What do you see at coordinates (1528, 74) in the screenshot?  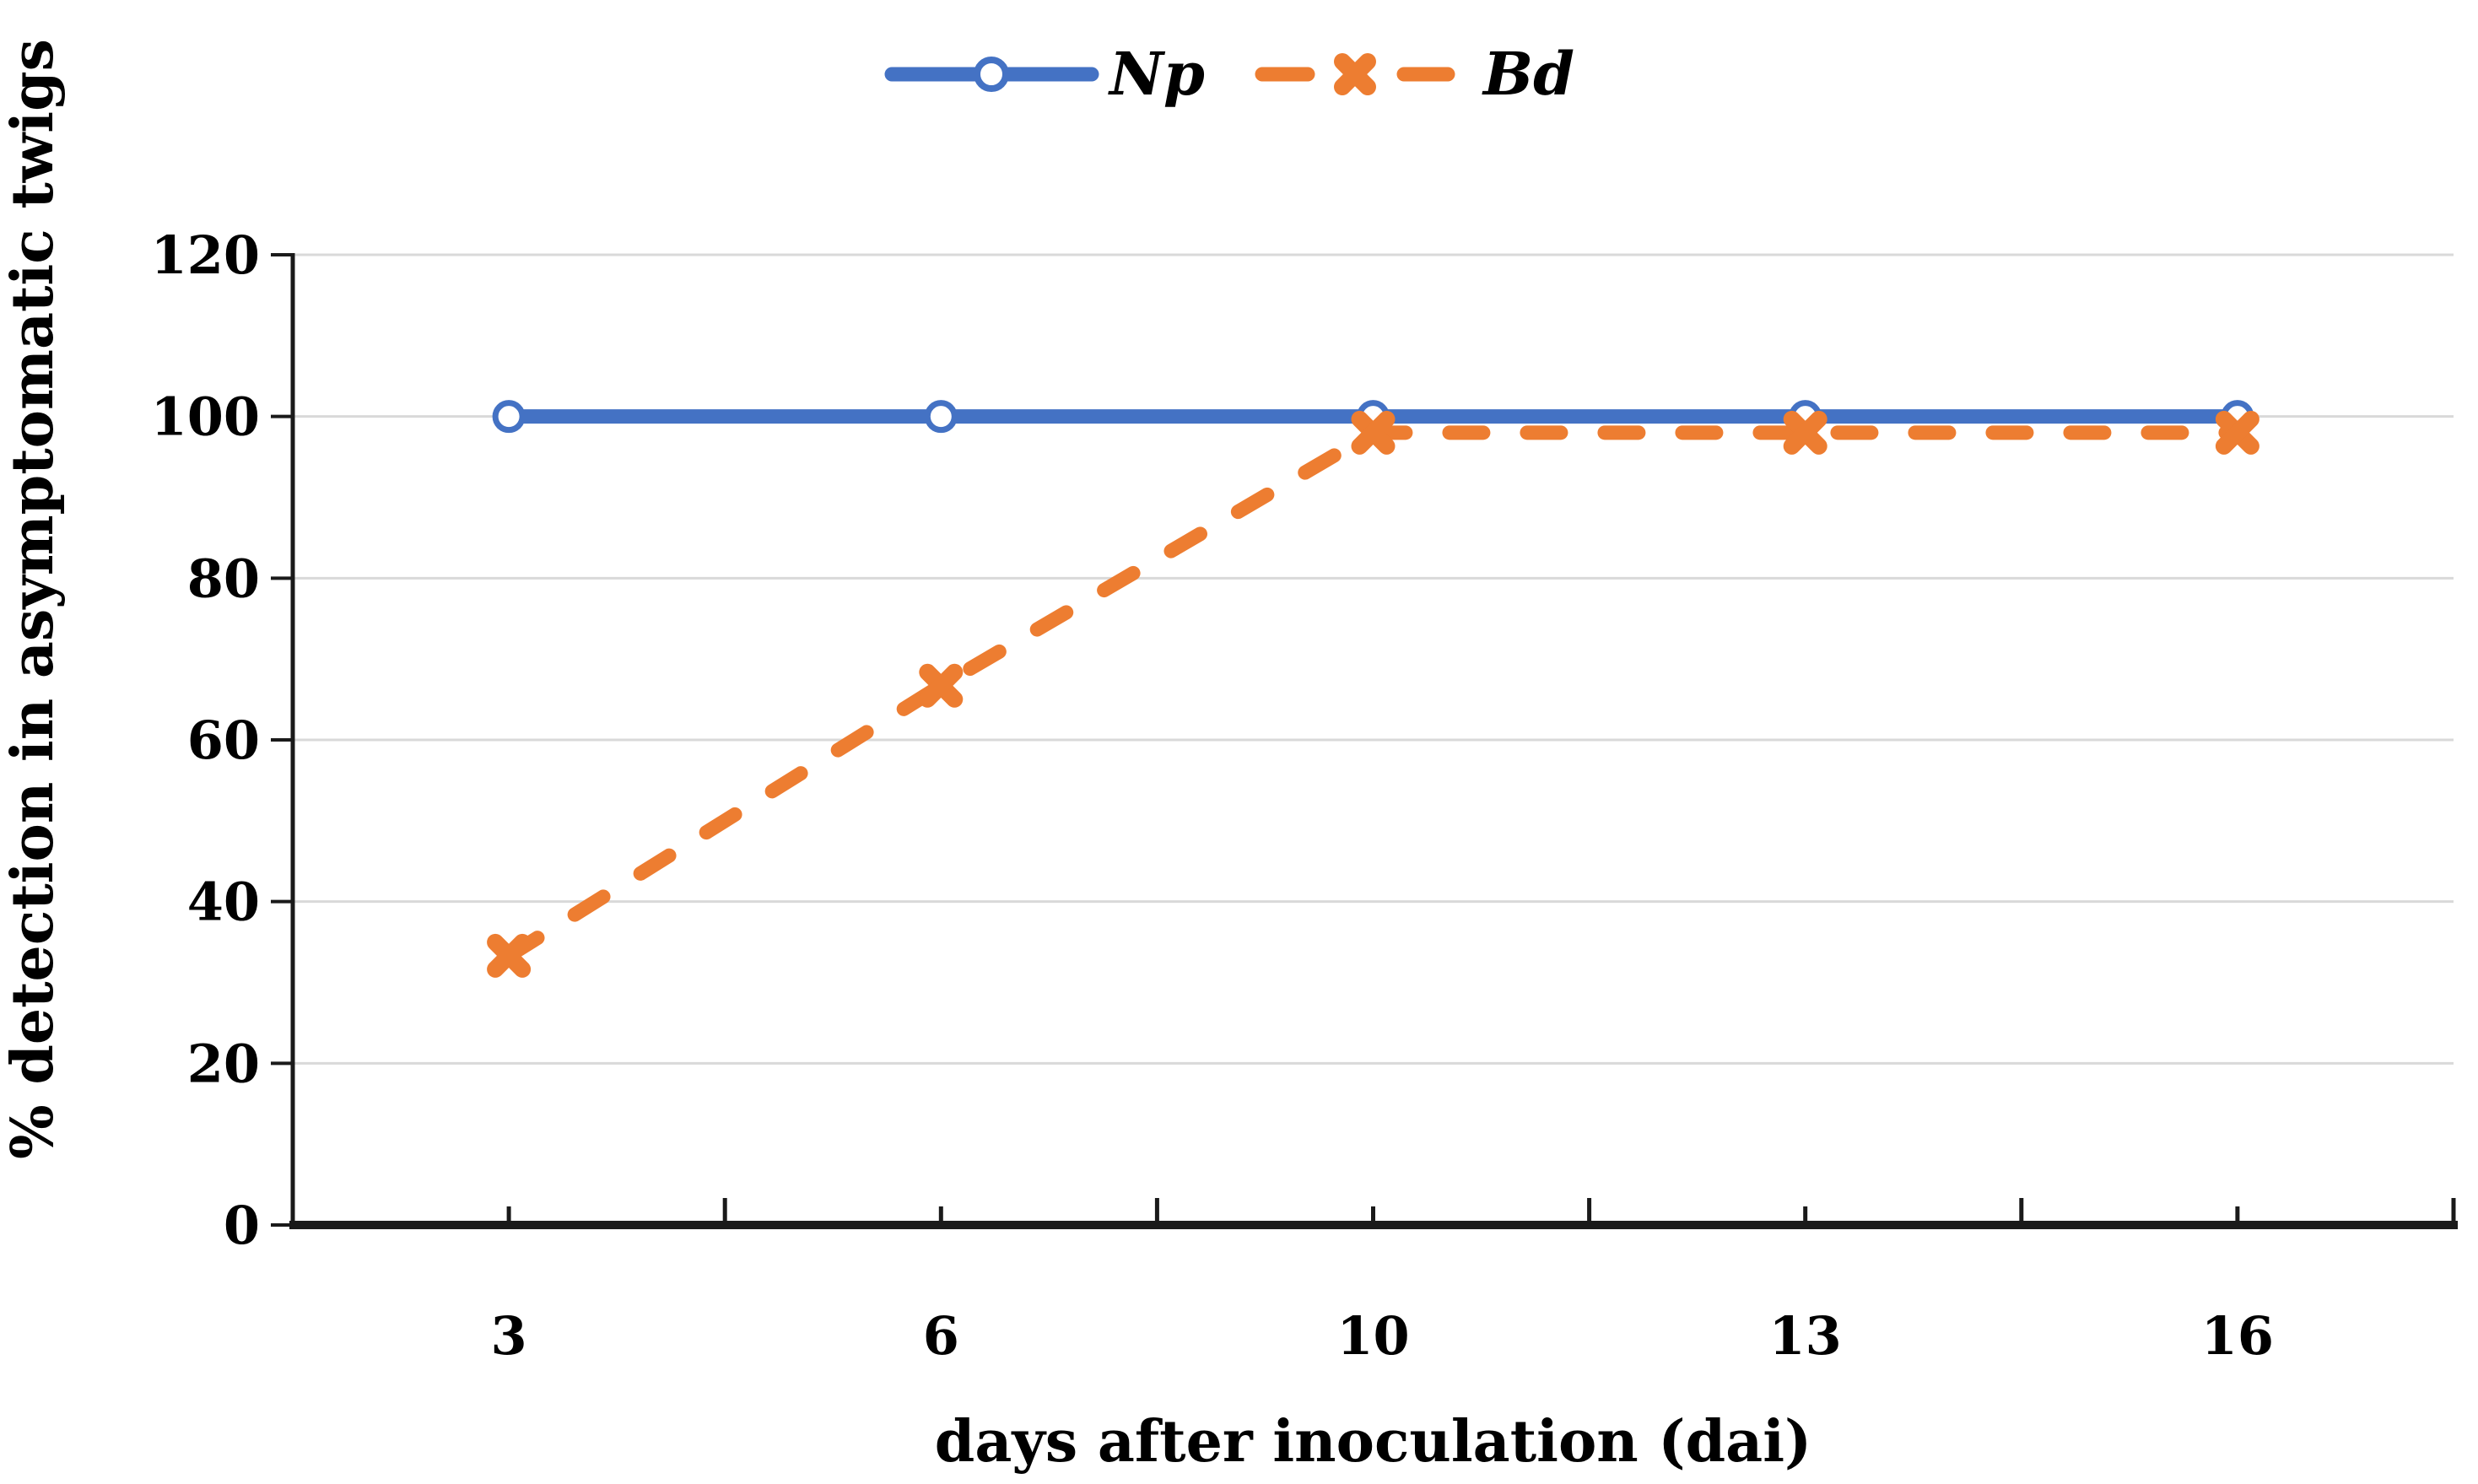 I see `legend-bd-label: Bd` at bounding box center [1528, 74].